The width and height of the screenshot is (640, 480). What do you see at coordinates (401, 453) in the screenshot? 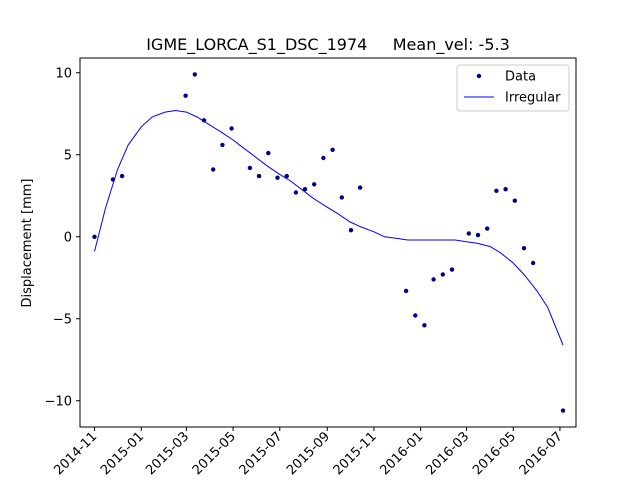
I see `x-tick-label: 2016-01` at bounding box center [401, 453].